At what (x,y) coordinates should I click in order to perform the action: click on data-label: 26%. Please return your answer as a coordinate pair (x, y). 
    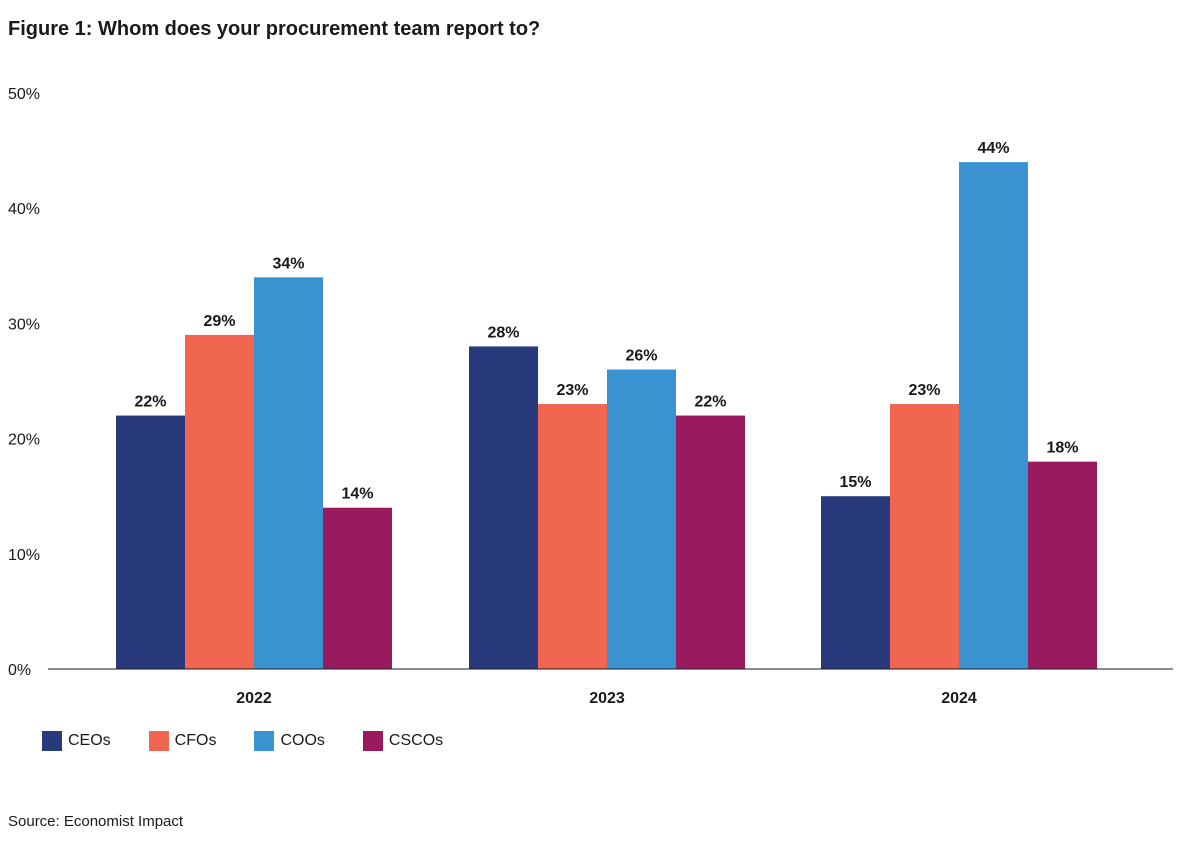
    Looking at the image, I should click on (641, 355).